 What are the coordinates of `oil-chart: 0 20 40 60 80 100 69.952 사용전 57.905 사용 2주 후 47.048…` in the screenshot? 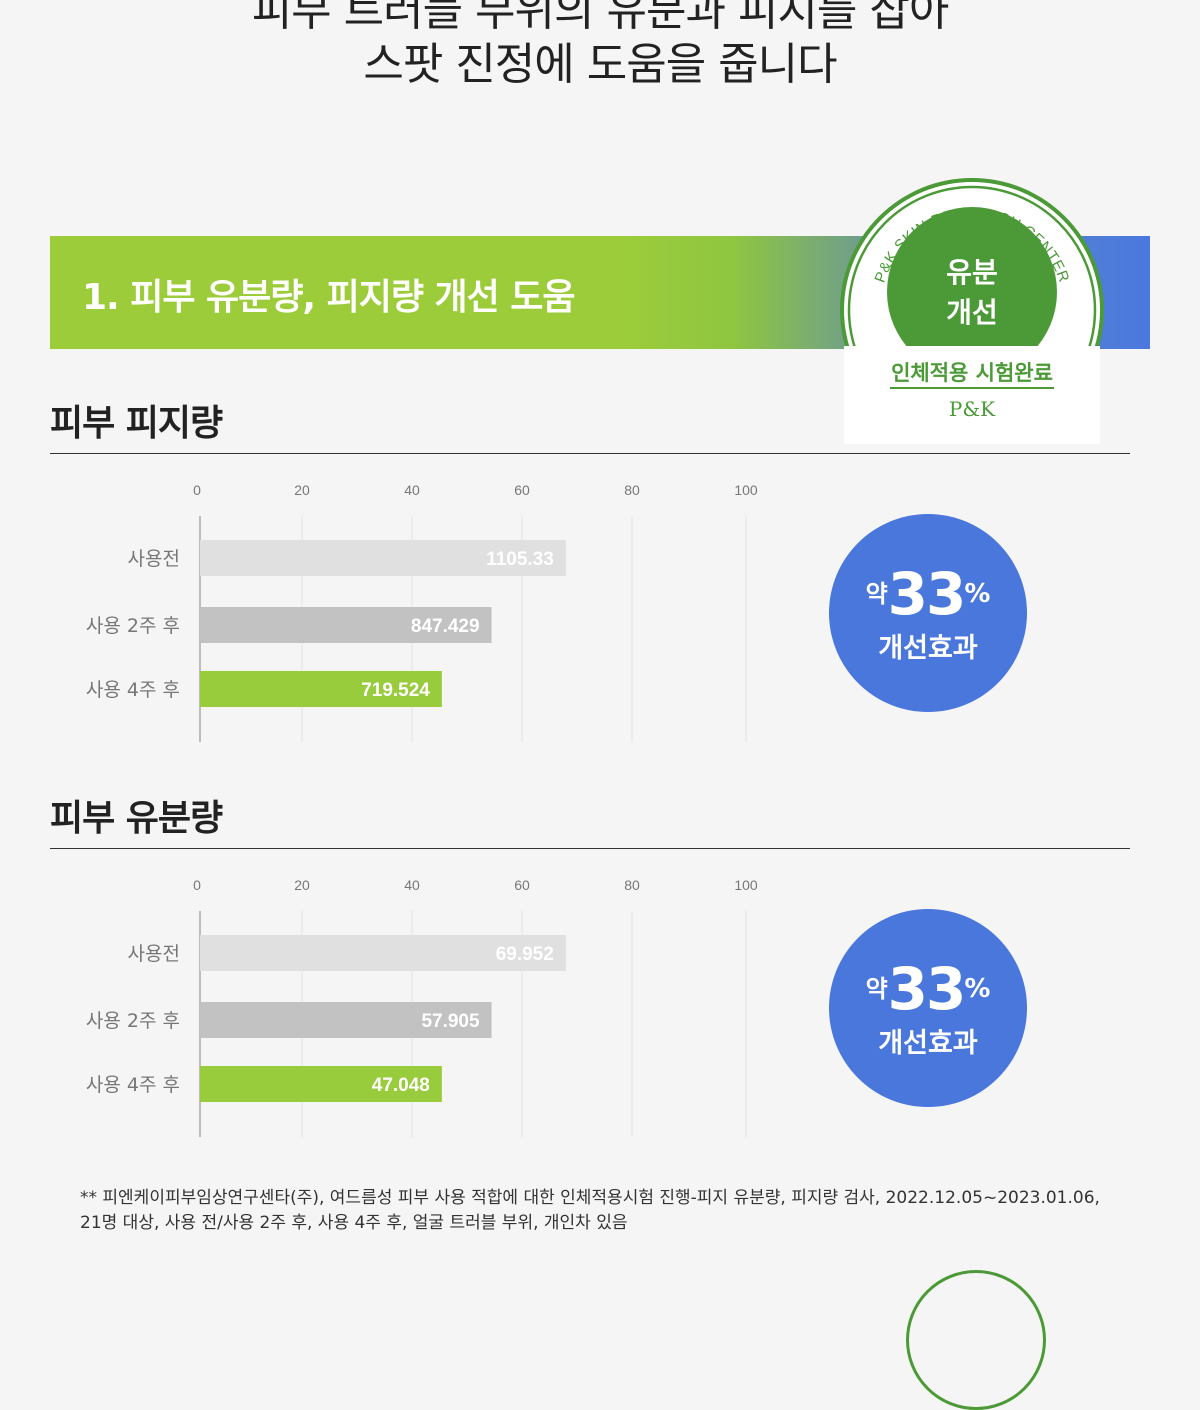 It's located at (422, 1007).